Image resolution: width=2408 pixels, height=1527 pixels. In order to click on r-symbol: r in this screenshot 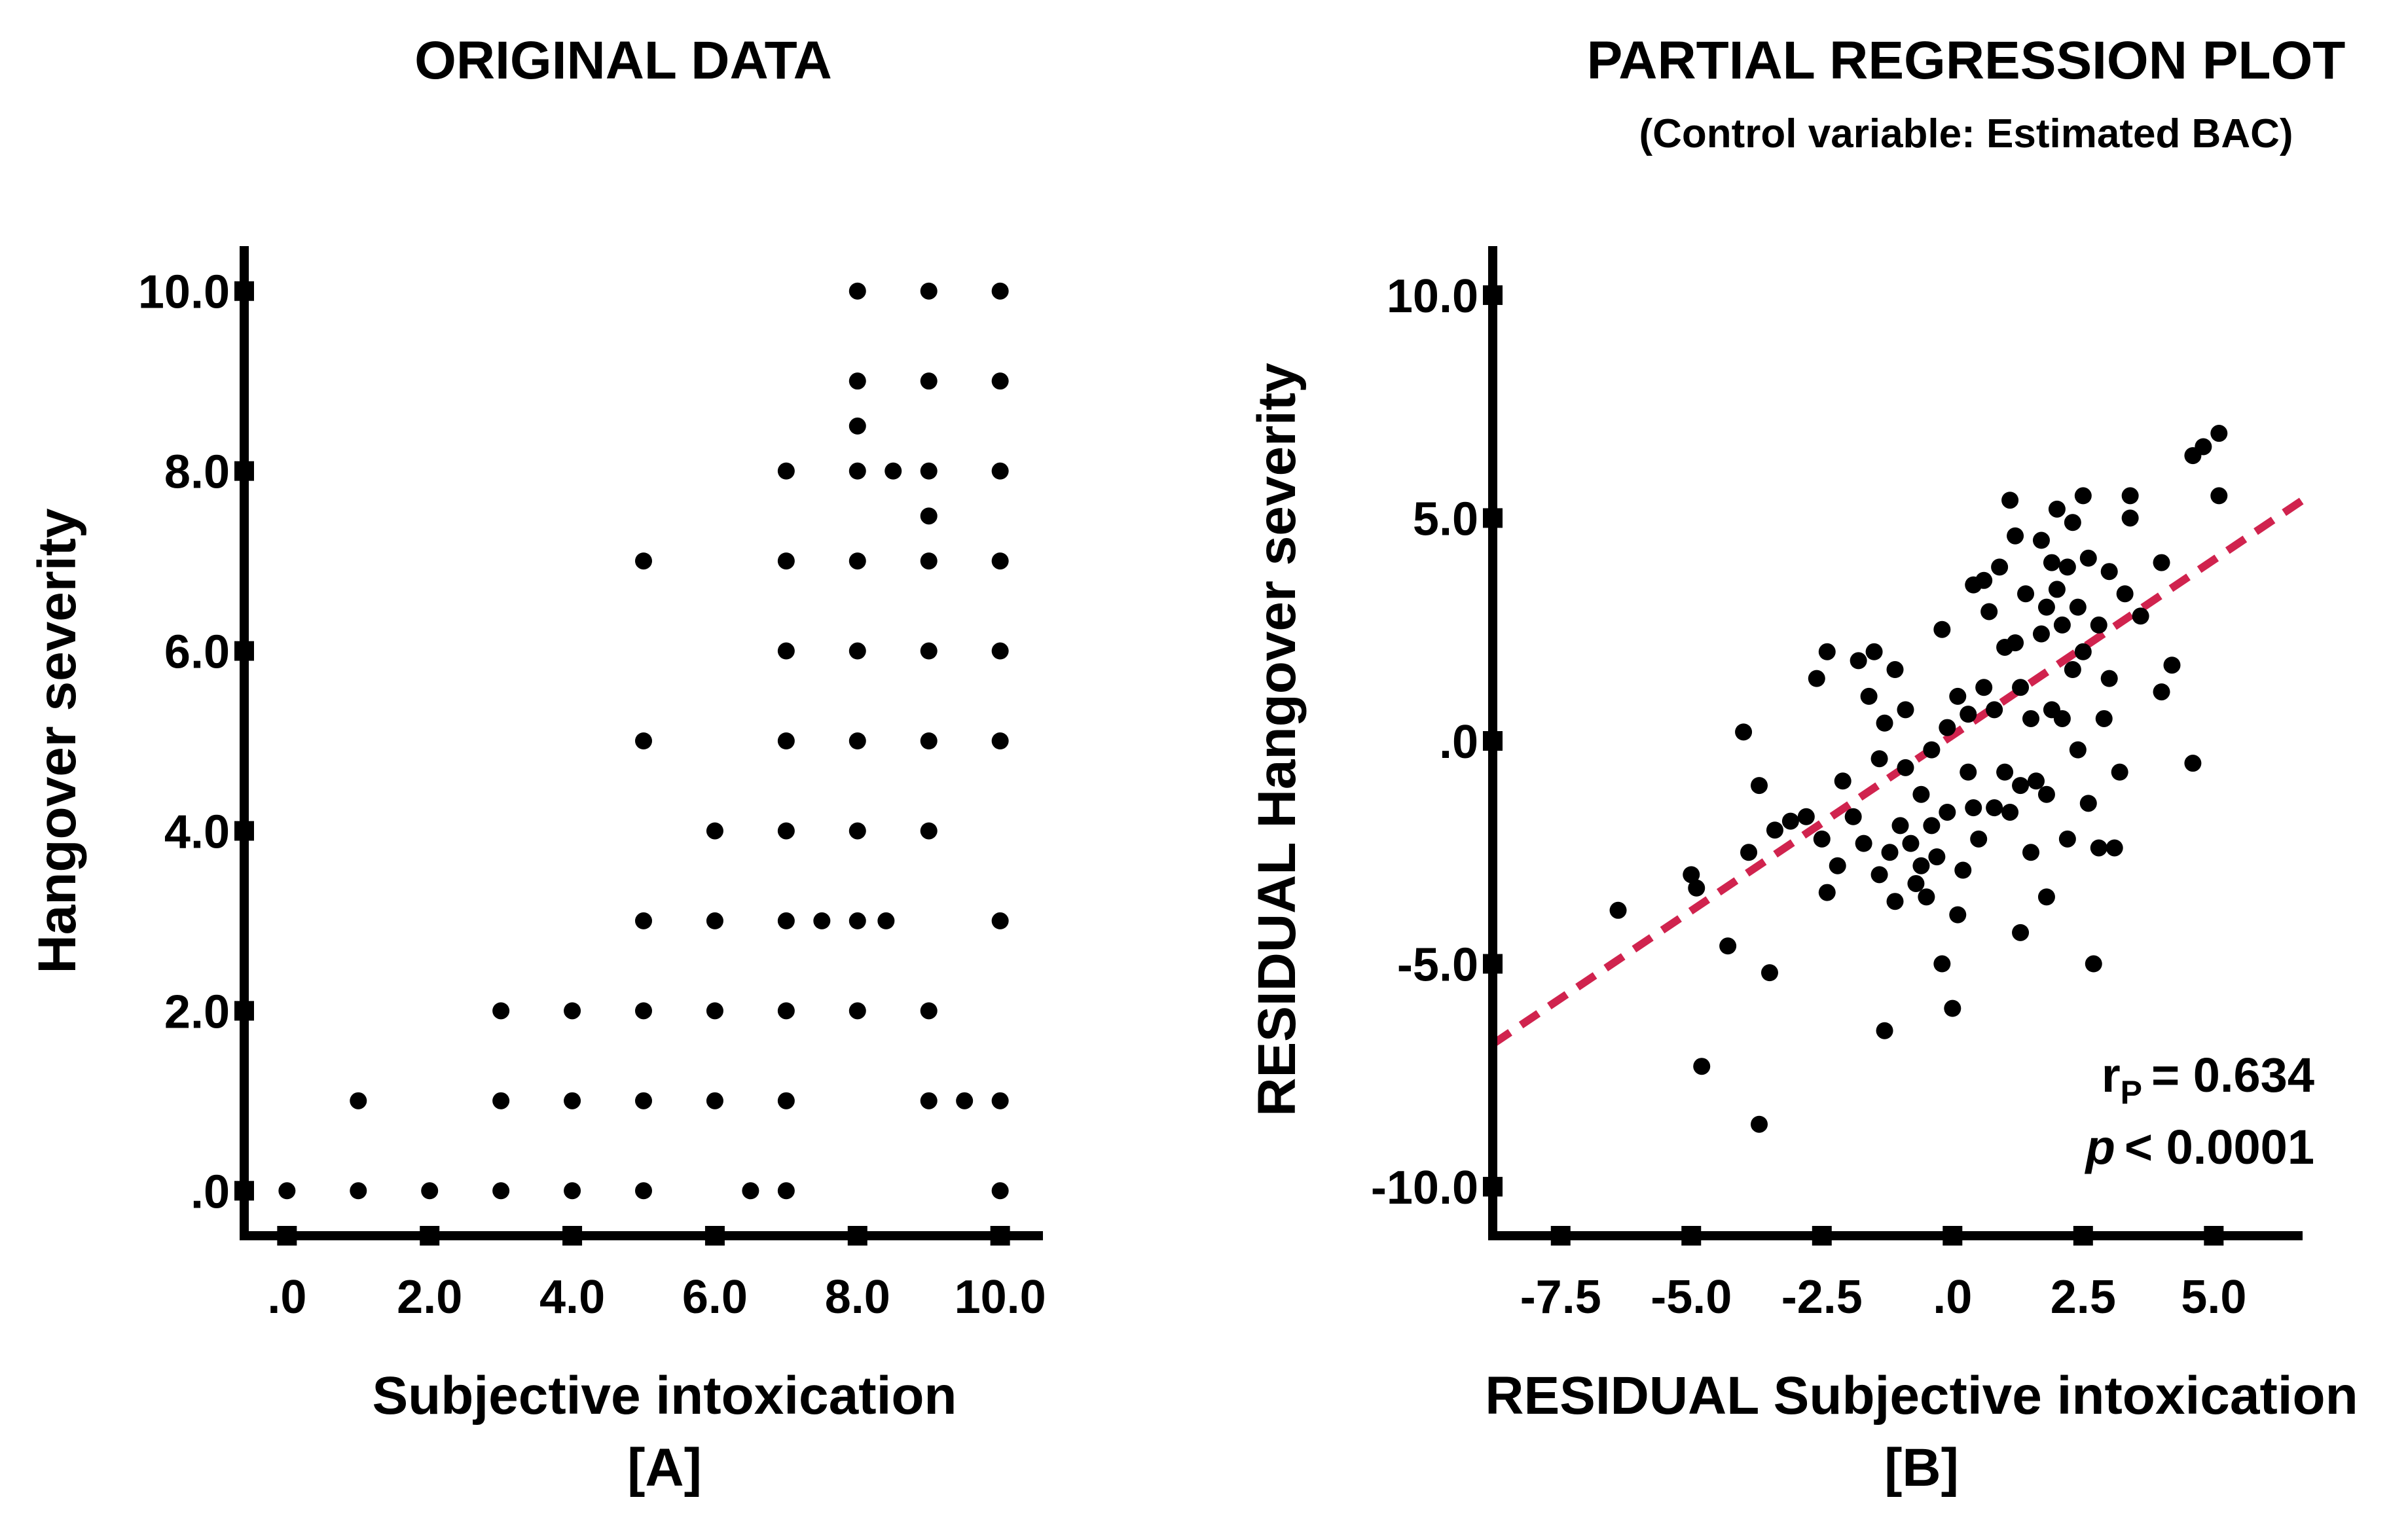, I will do `click(2111, 1075)`.